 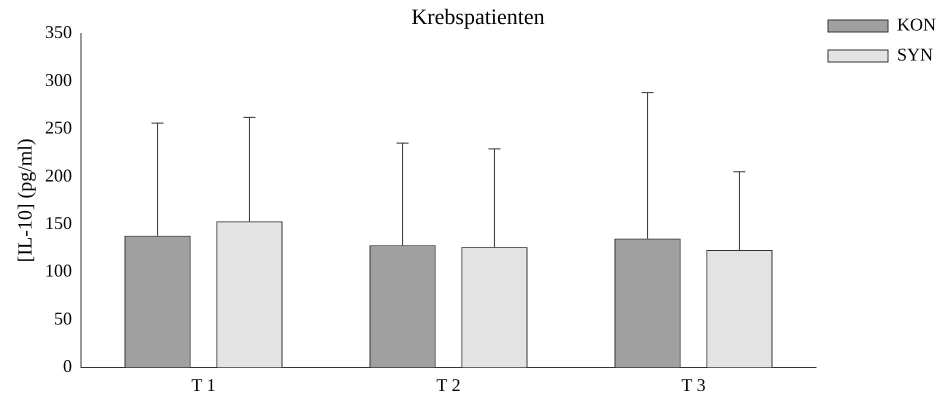 I want to click on y-tick-label: 300, so click(x=58, y=80).